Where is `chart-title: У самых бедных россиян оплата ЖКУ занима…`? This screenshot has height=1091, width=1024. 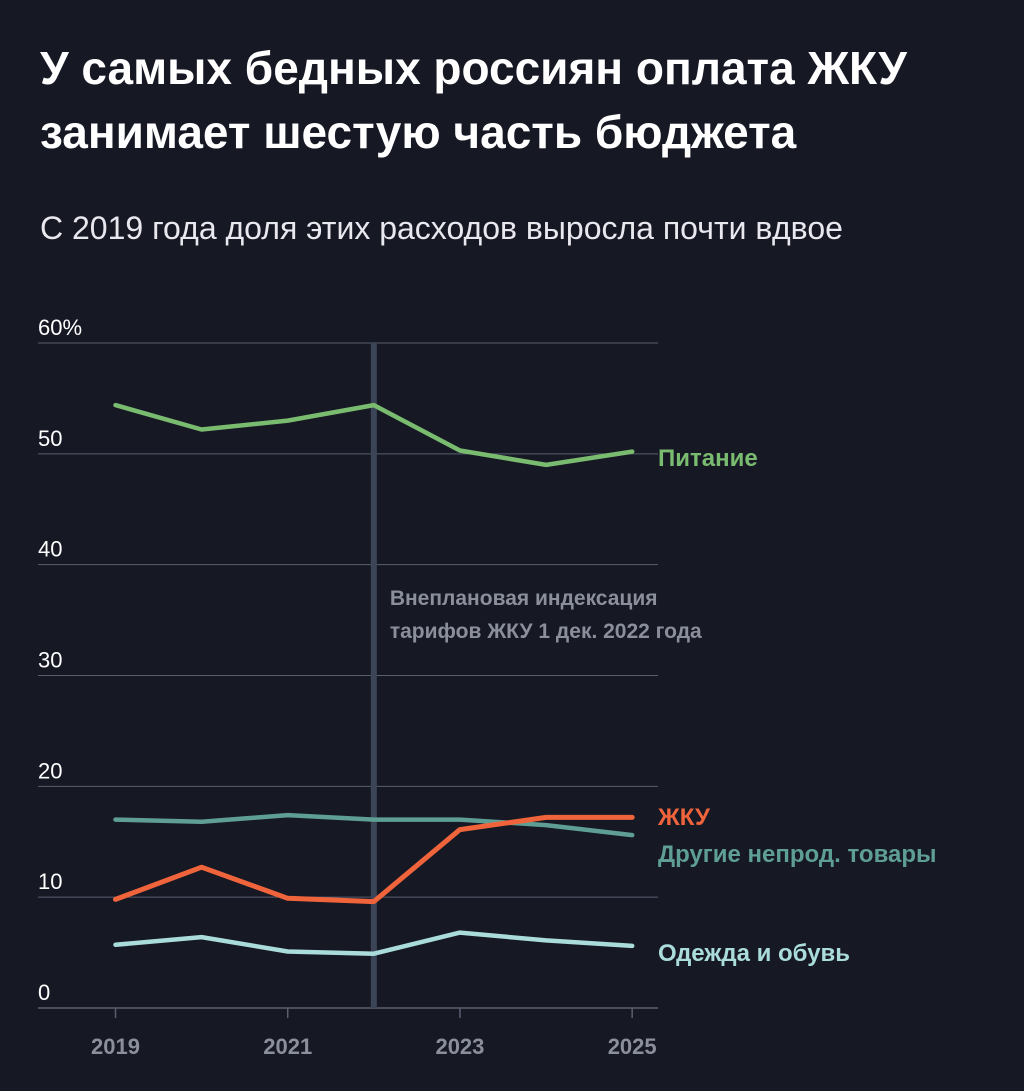
chart-title: У самых бедных россиян оплата ЖКУ занима… is located at coordinates (473, 100).